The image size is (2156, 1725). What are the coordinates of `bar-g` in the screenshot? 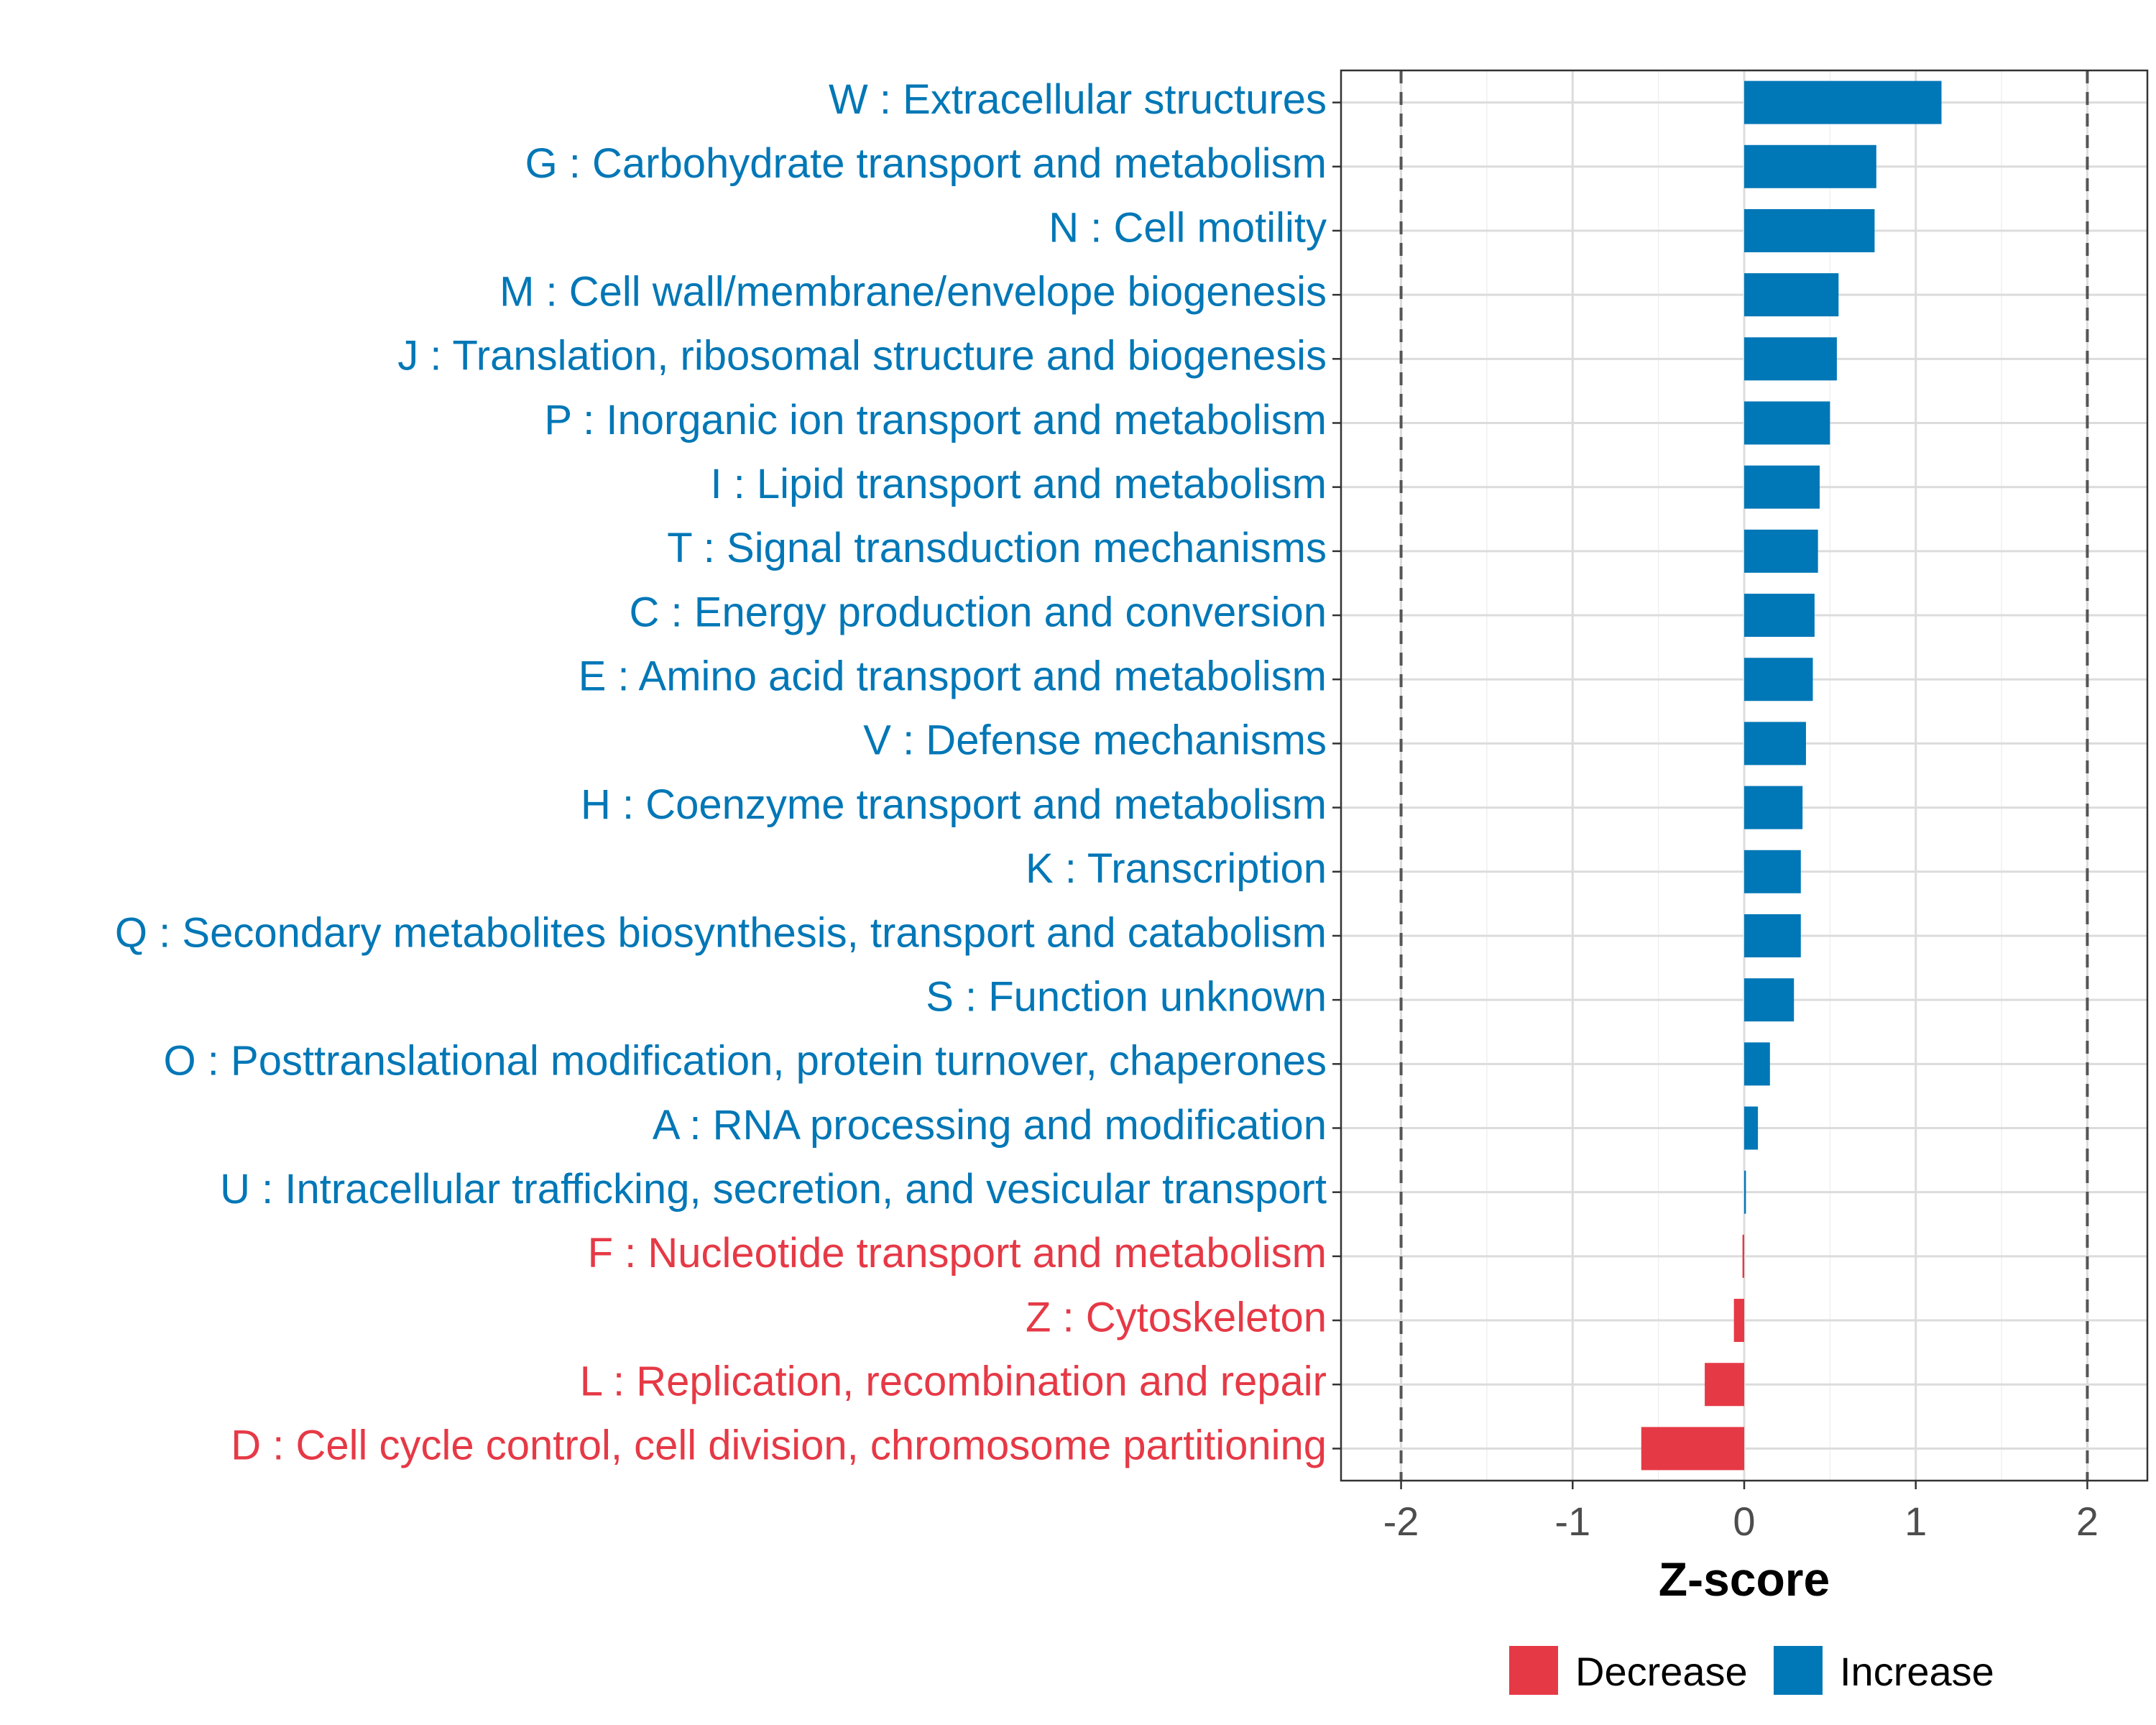 It's located at (1810, 166).